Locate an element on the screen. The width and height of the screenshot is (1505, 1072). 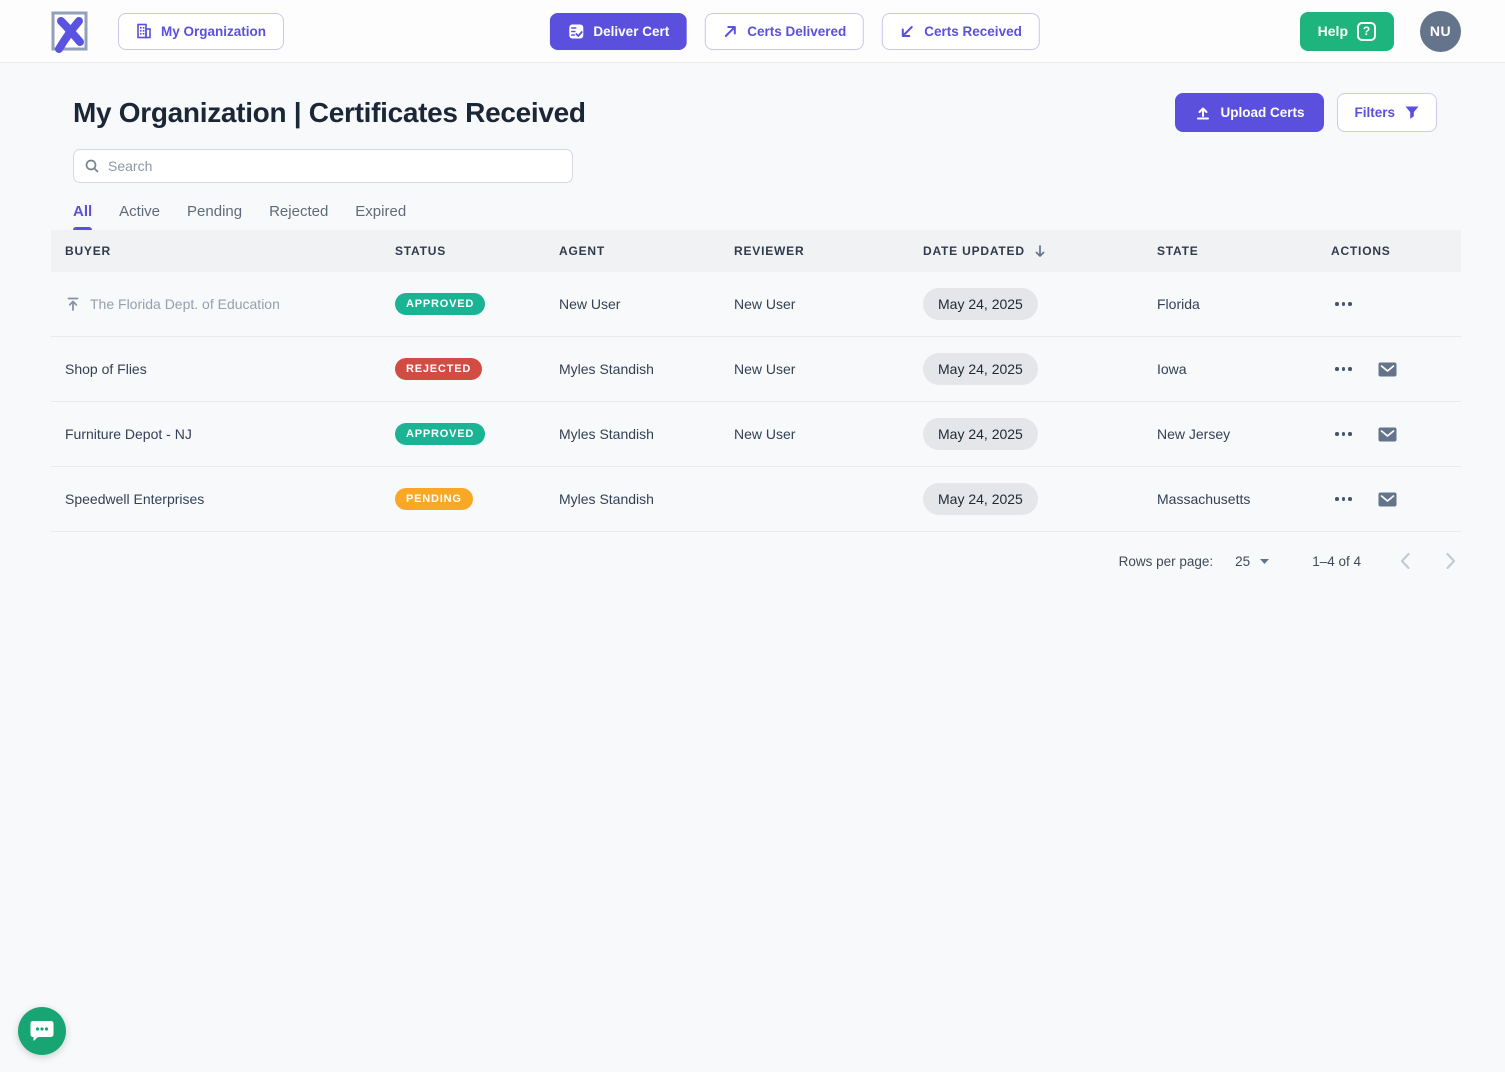
help-label: Help is located at coordinates (1332, 31).